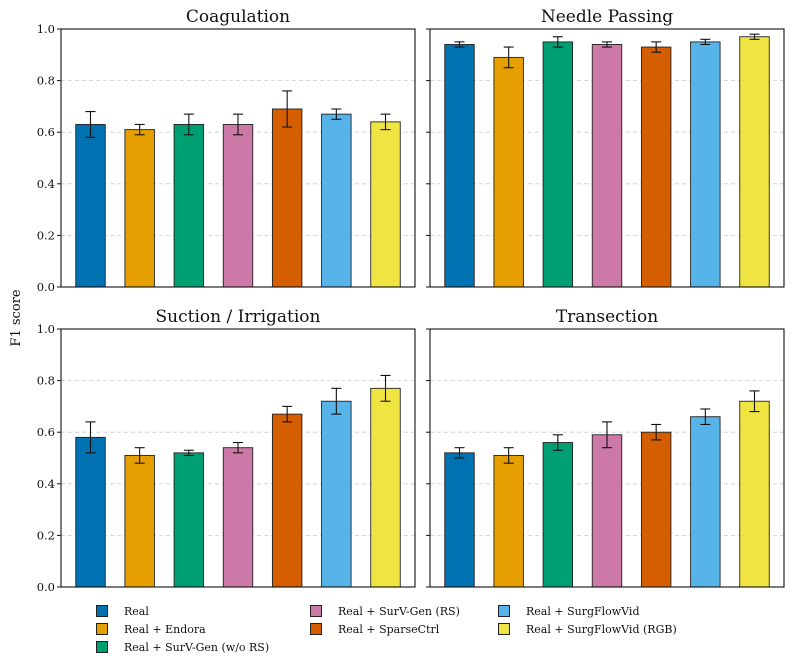 The image size is (793, 668). Describe the element at coordinates (389, 629) in the screenshot. I see `legend-label: Real + SparseCtrl` at that location.